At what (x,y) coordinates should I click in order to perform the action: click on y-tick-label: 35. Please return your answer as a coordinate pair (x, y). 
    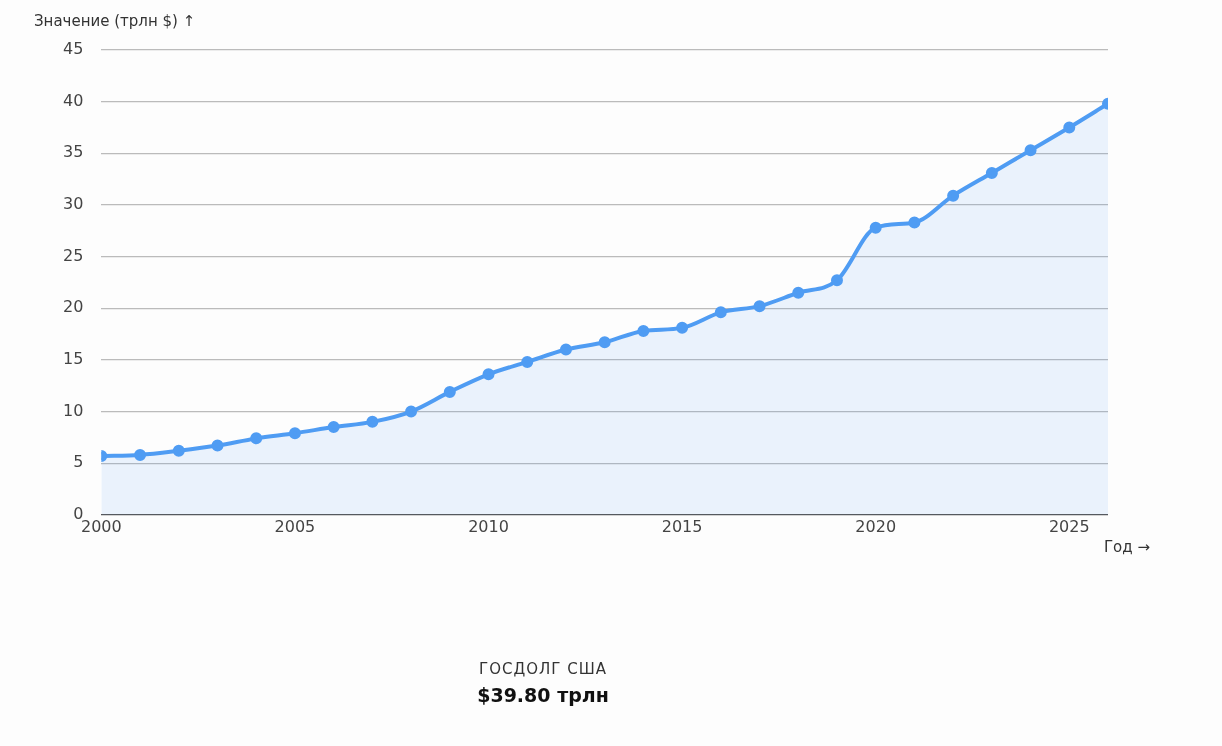
    Looking at the image, I should click on (73, 152).